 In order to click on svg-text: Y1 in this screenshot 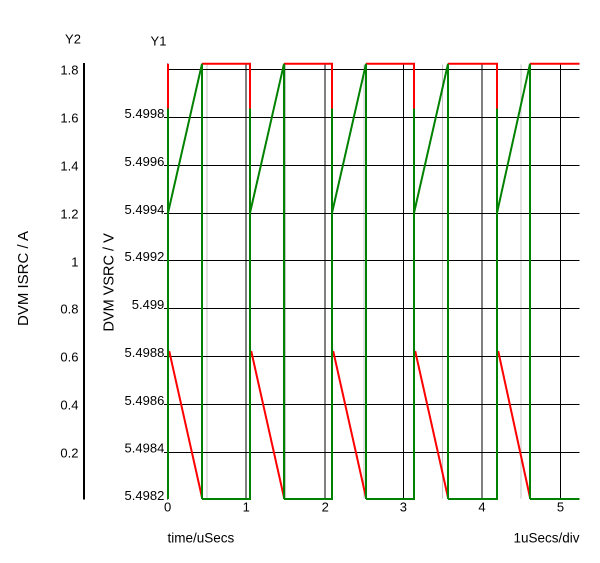, I will do `click(159, 40)`.